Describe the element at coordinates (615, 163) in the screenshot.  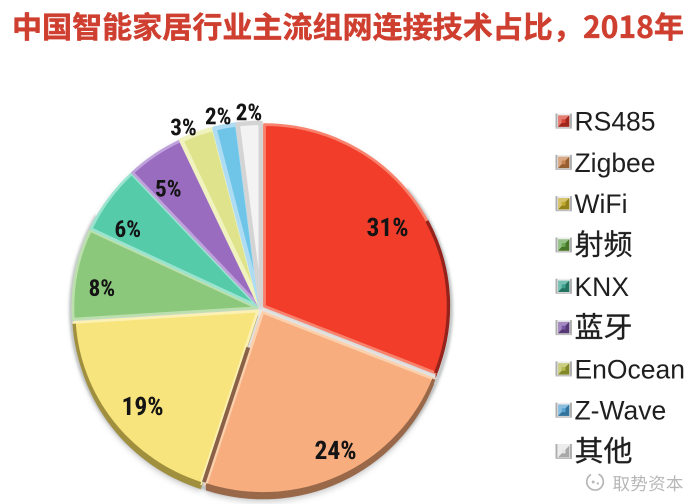
I see `svg-text: Zigbee` at that location.